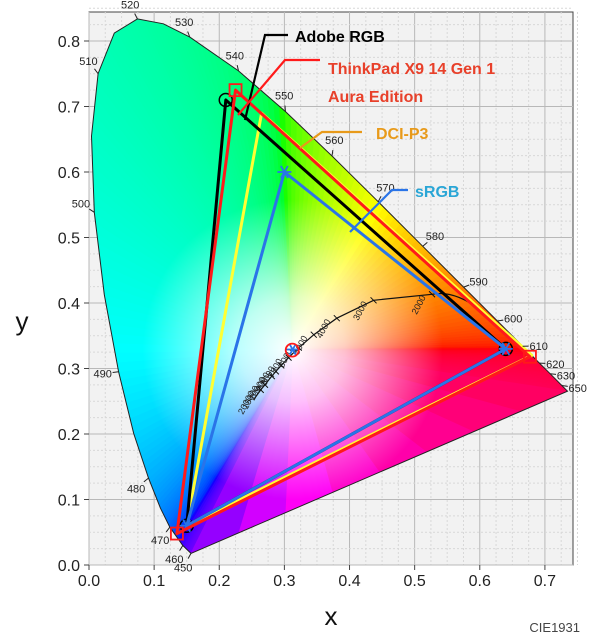 The image size is (589, 641). Describe the element at coordinates (411, 69) in the screenshot. I see `legend-label: ThinkPad X9 14 Gen 1` at that location.